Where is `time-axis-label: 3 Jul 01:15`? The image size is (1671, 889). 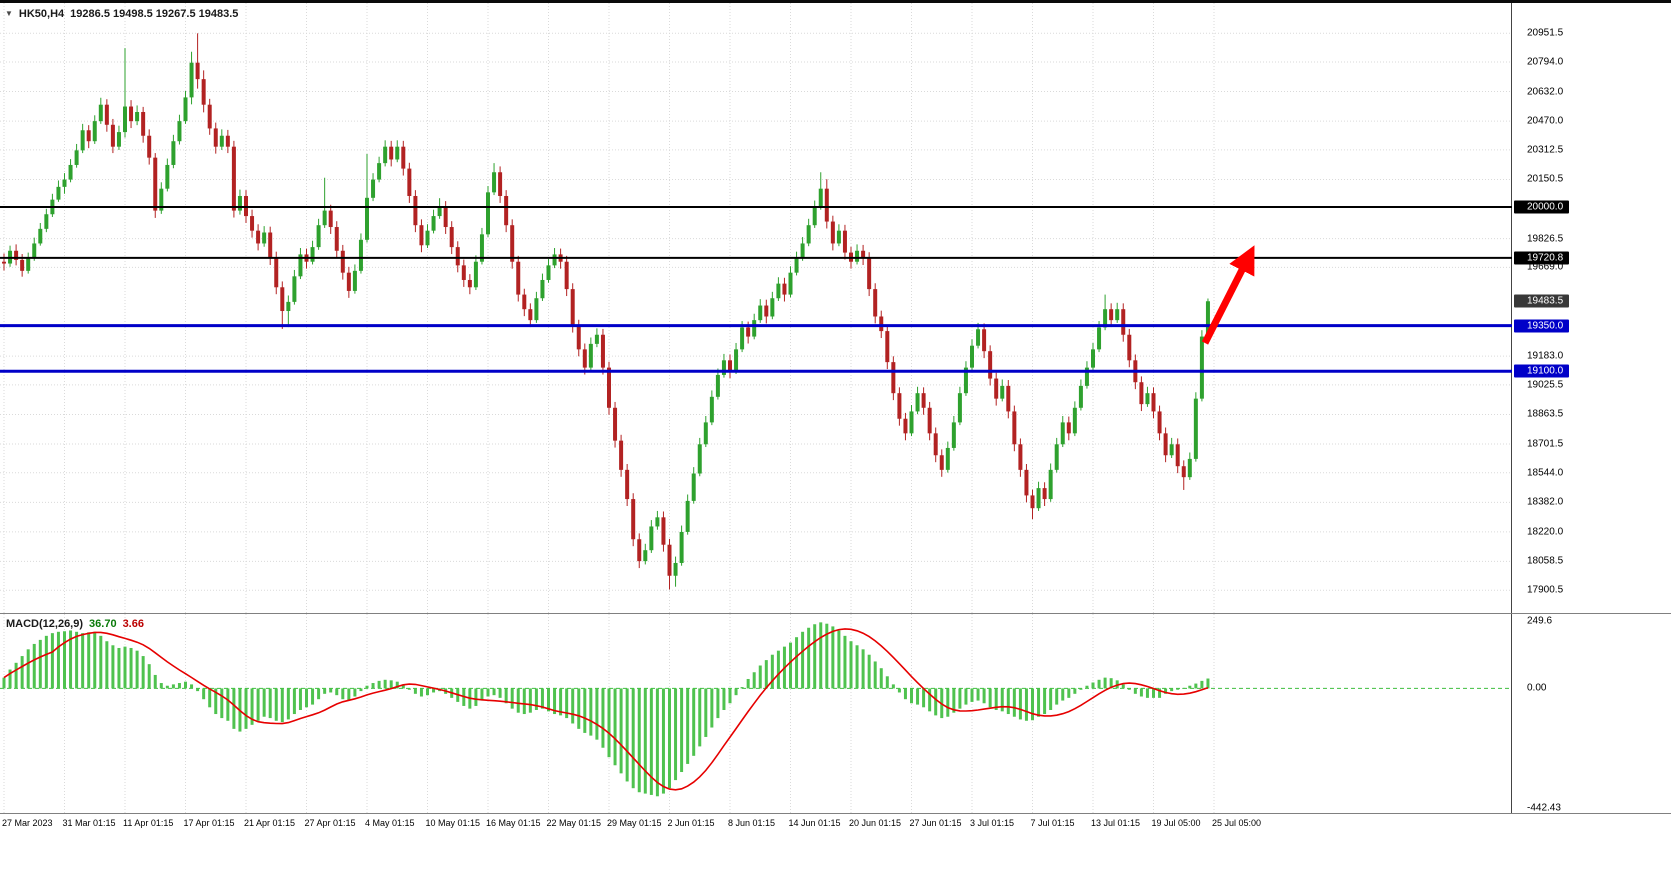
time-axis-label: 3 Jul 01:15 is located at coordinates (992, 823).